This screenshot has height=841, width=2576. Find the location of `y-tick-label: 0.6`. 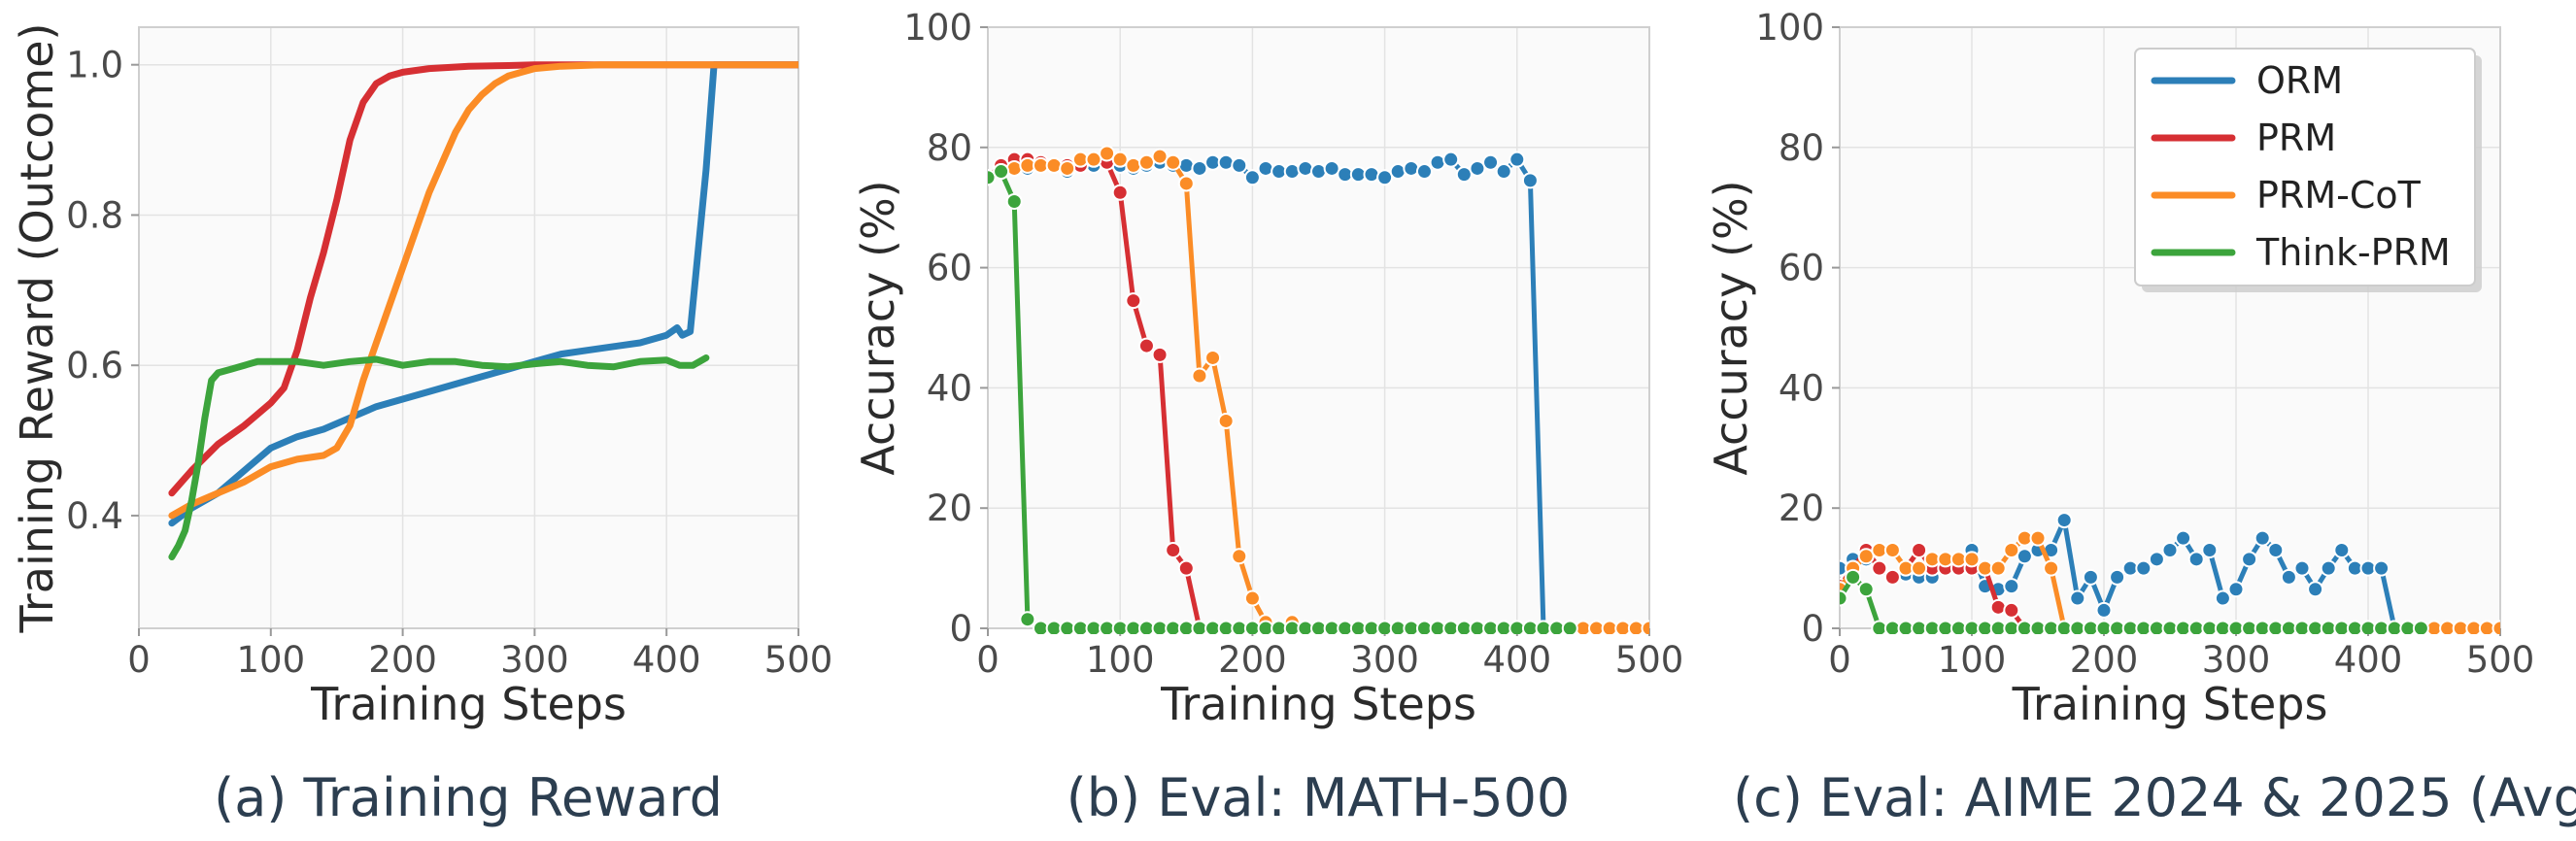

y-tick-label: 0.6 is located at coordinates (94, 366).